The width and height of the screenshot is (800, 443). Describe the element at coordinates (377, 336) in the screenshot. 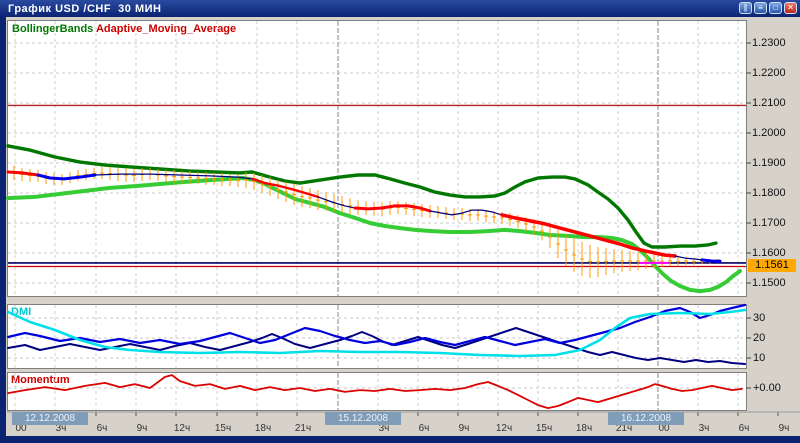

I see `dmi-panel` at that location.